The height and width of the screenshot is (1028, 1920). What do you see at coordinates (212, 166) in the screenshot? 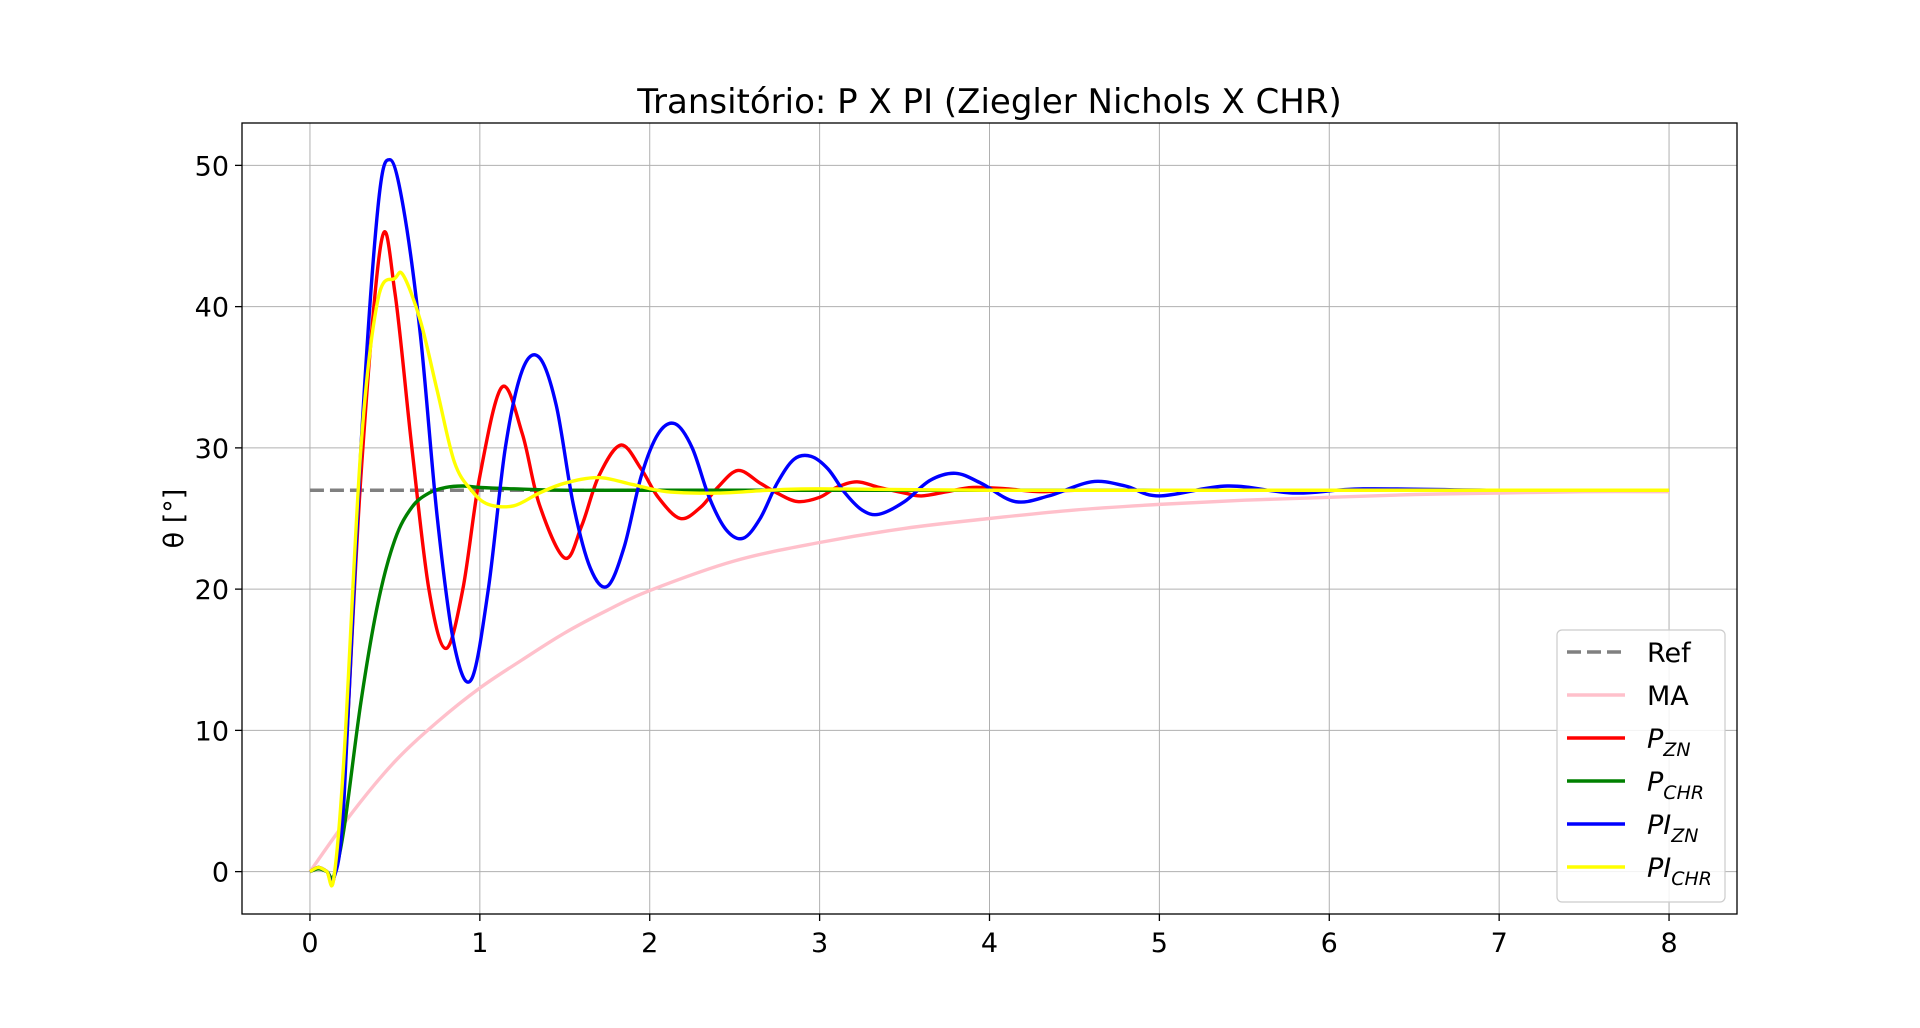
I see `y-tick-label: 50` at bounding box center [212, 166].